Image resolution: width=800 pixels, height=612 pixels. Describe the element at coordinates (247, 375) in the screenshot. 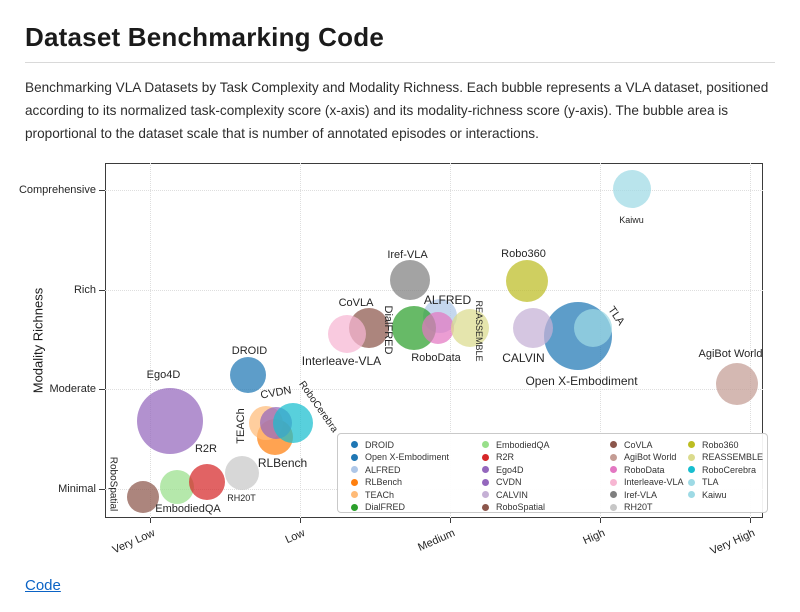

I see `bubble-droid` at that location.